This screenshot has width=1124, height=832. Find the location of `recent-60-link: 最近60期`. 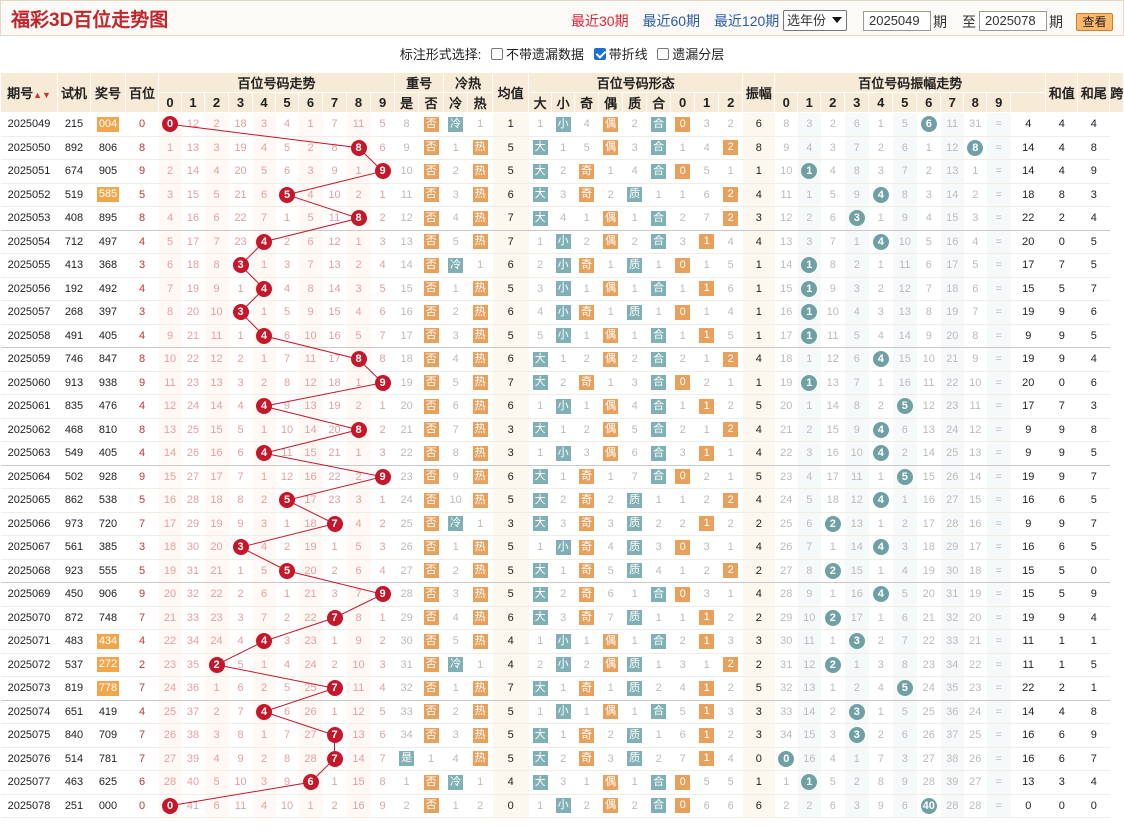

recent-60-link: 最近60期 is located at coordinates (671, 21).